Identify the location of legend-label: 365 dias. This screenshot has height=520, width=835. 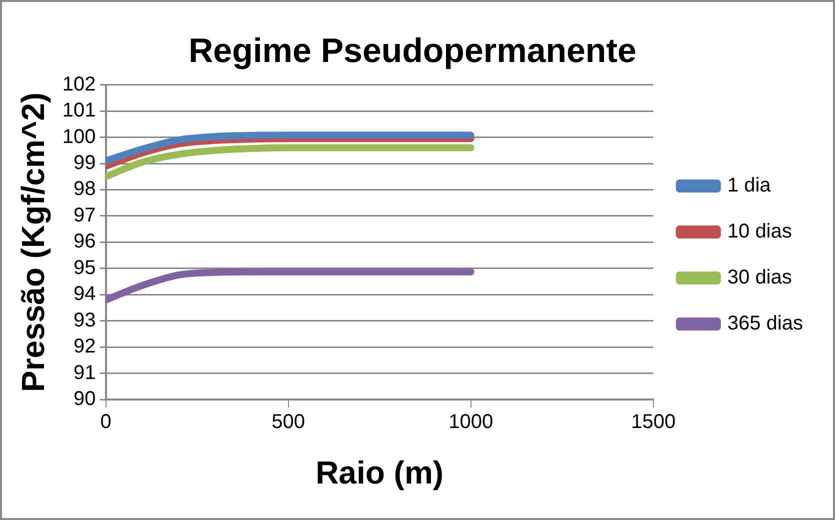
(765, 323).